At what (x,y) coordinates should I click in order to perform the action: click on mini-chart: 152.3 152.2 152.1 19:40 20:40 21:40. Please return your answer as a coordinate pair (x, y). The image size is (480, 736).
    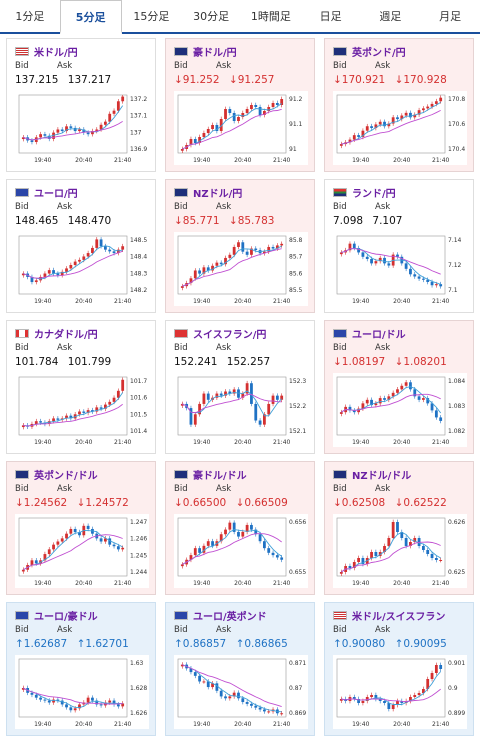
    Looking at the image, I should click on (241, 410).